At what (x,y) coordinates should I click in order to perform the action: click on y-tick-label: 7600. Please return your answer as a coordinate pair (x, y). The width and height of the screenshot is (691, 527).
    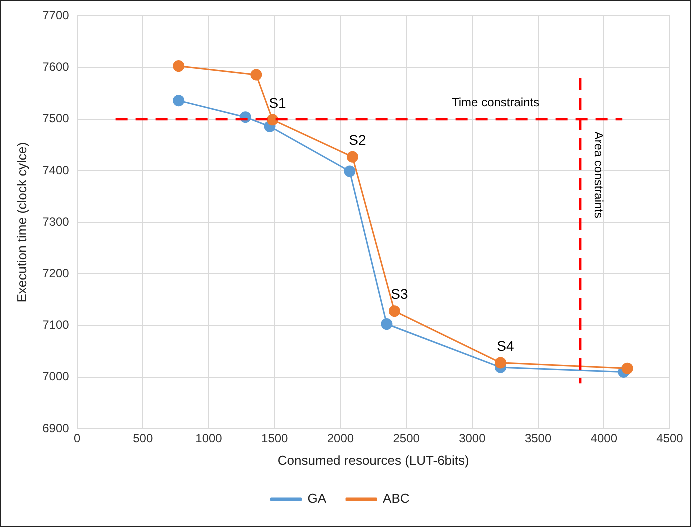
    Looking at the image, I should click on (56, 67).